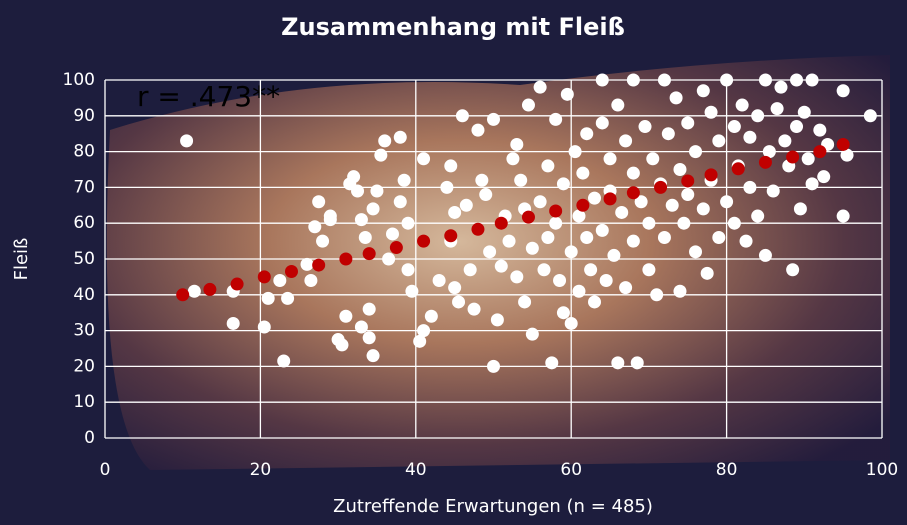 The width and height of the screenshot is (907, 525). I want to click on y-tick-label: 0, so click(89, 438).